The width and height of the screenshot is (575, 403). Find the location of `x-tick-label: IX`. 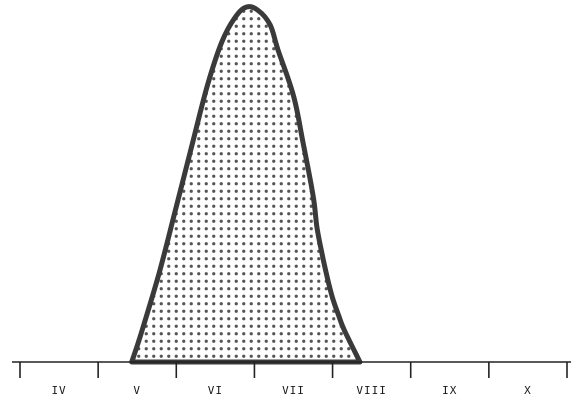

x-tick-label: IX is located at coordinates (449, 390).